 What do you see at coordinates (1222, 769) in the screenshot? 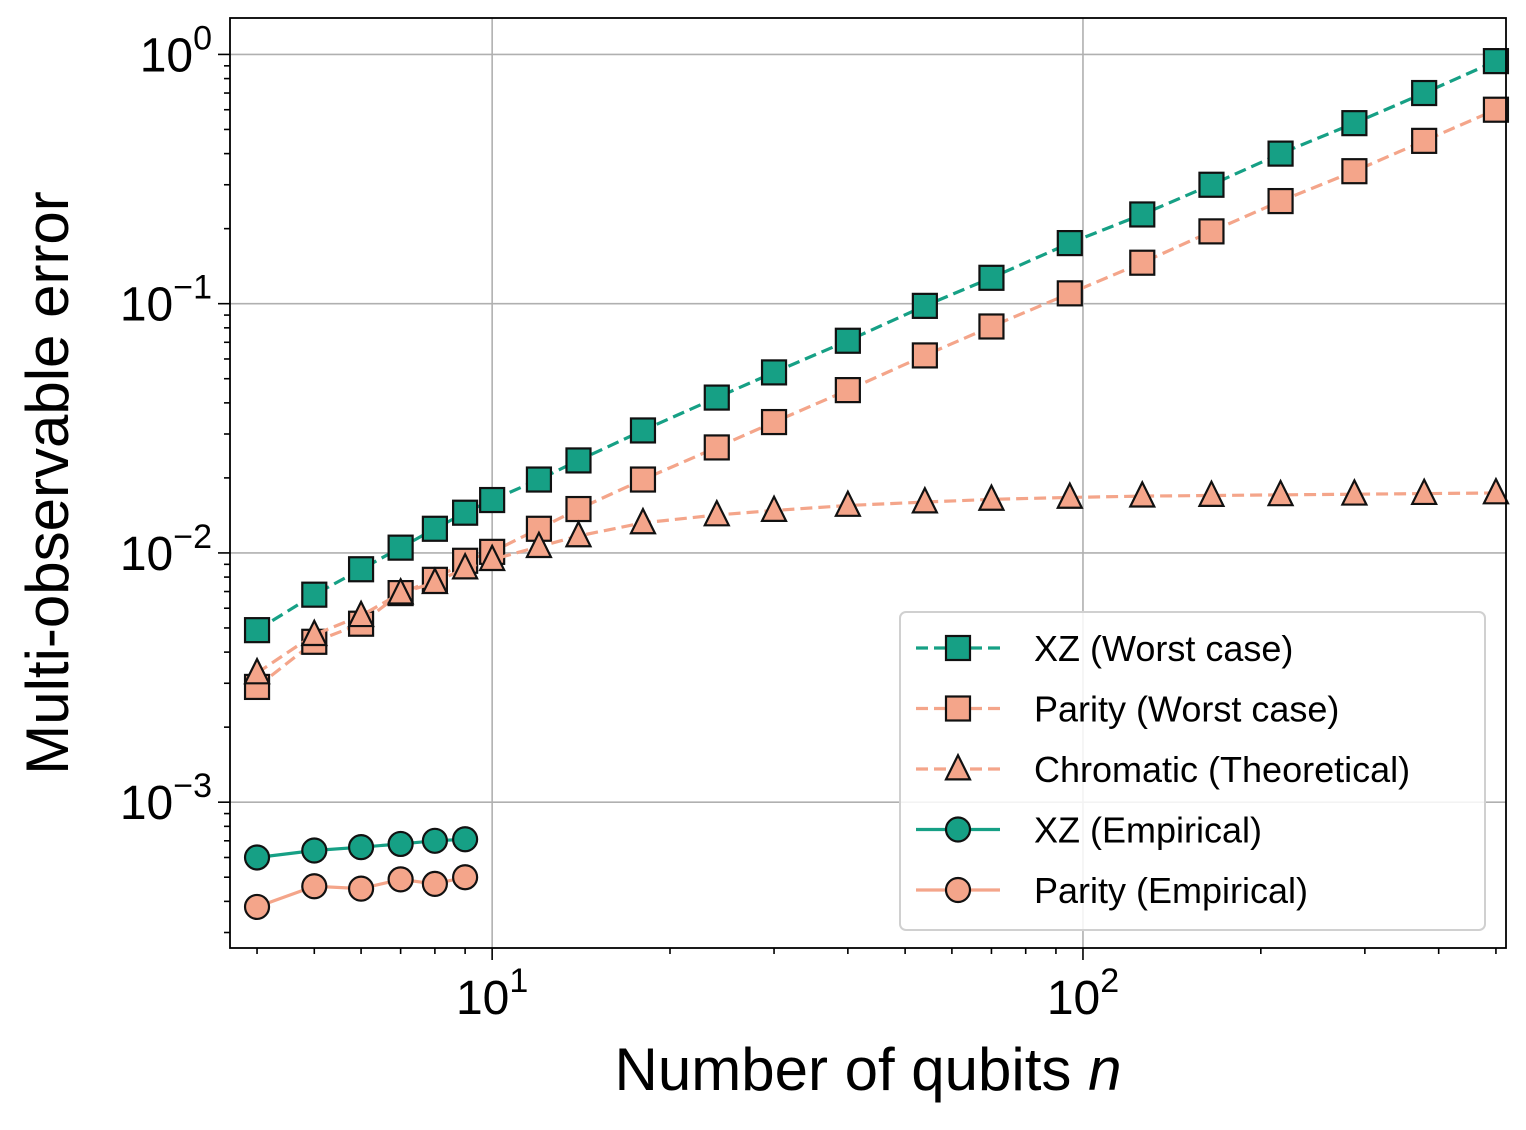
I see `legend-label: Chromatic (Theoretical)` at bounding box center [1222, 769].